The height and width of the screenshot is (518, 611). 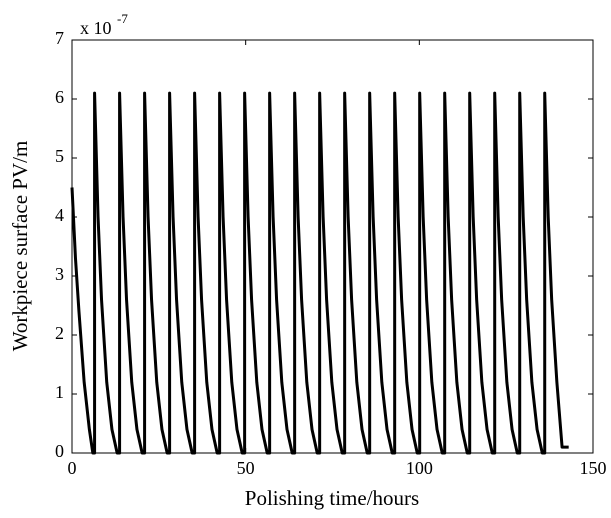 What do you see at coordinates (59, 274) in the screenshot?
I see `y-tick-label: 3` at bounding box center [59, 274].